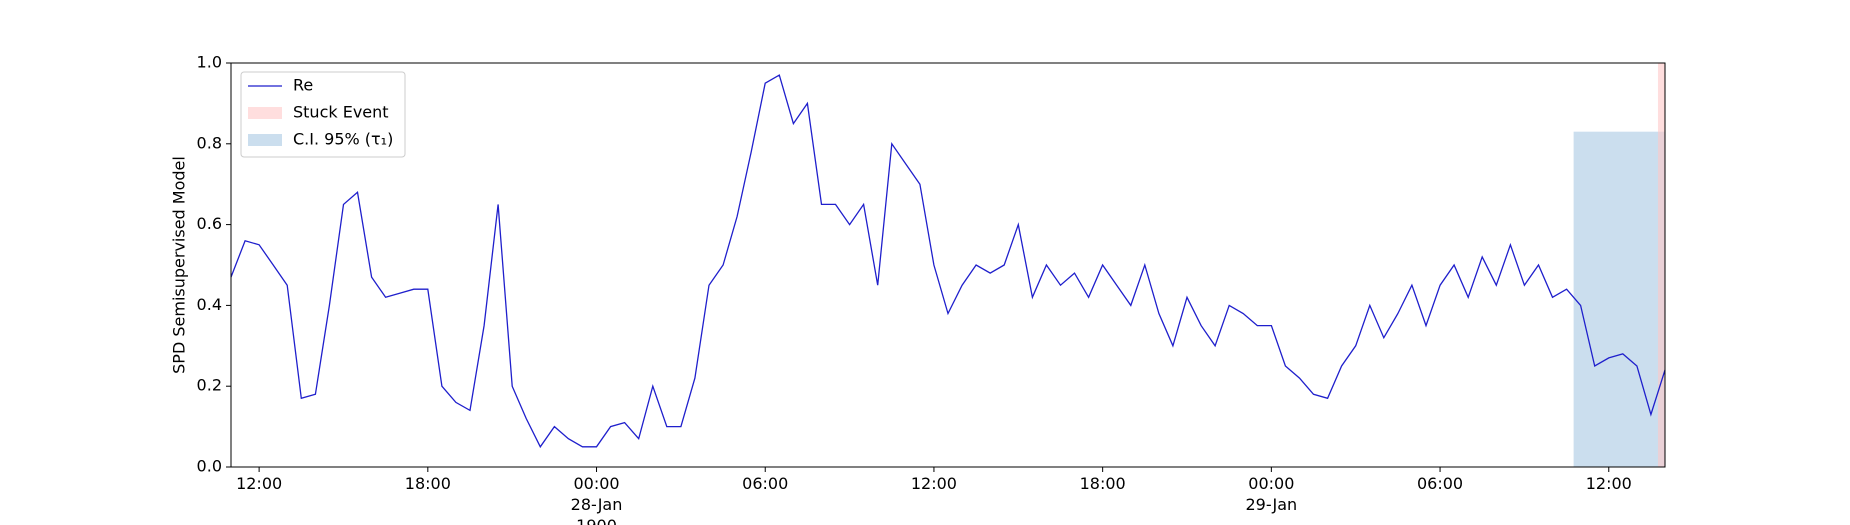 This screenshot has width=1850, height=525. What do you see at coordinates (179, 265) in the screenshot?
I see `y-axis-label: SPD Semisupervised Model` at bounding box center [179, 265].